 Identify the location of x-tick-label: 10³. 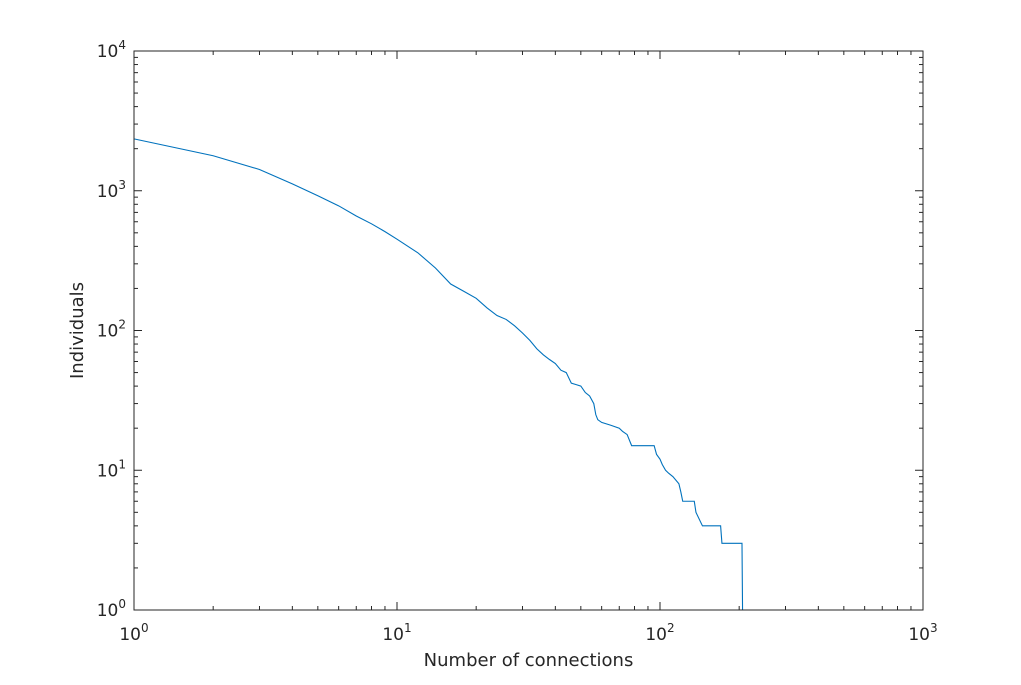
(922, 633).